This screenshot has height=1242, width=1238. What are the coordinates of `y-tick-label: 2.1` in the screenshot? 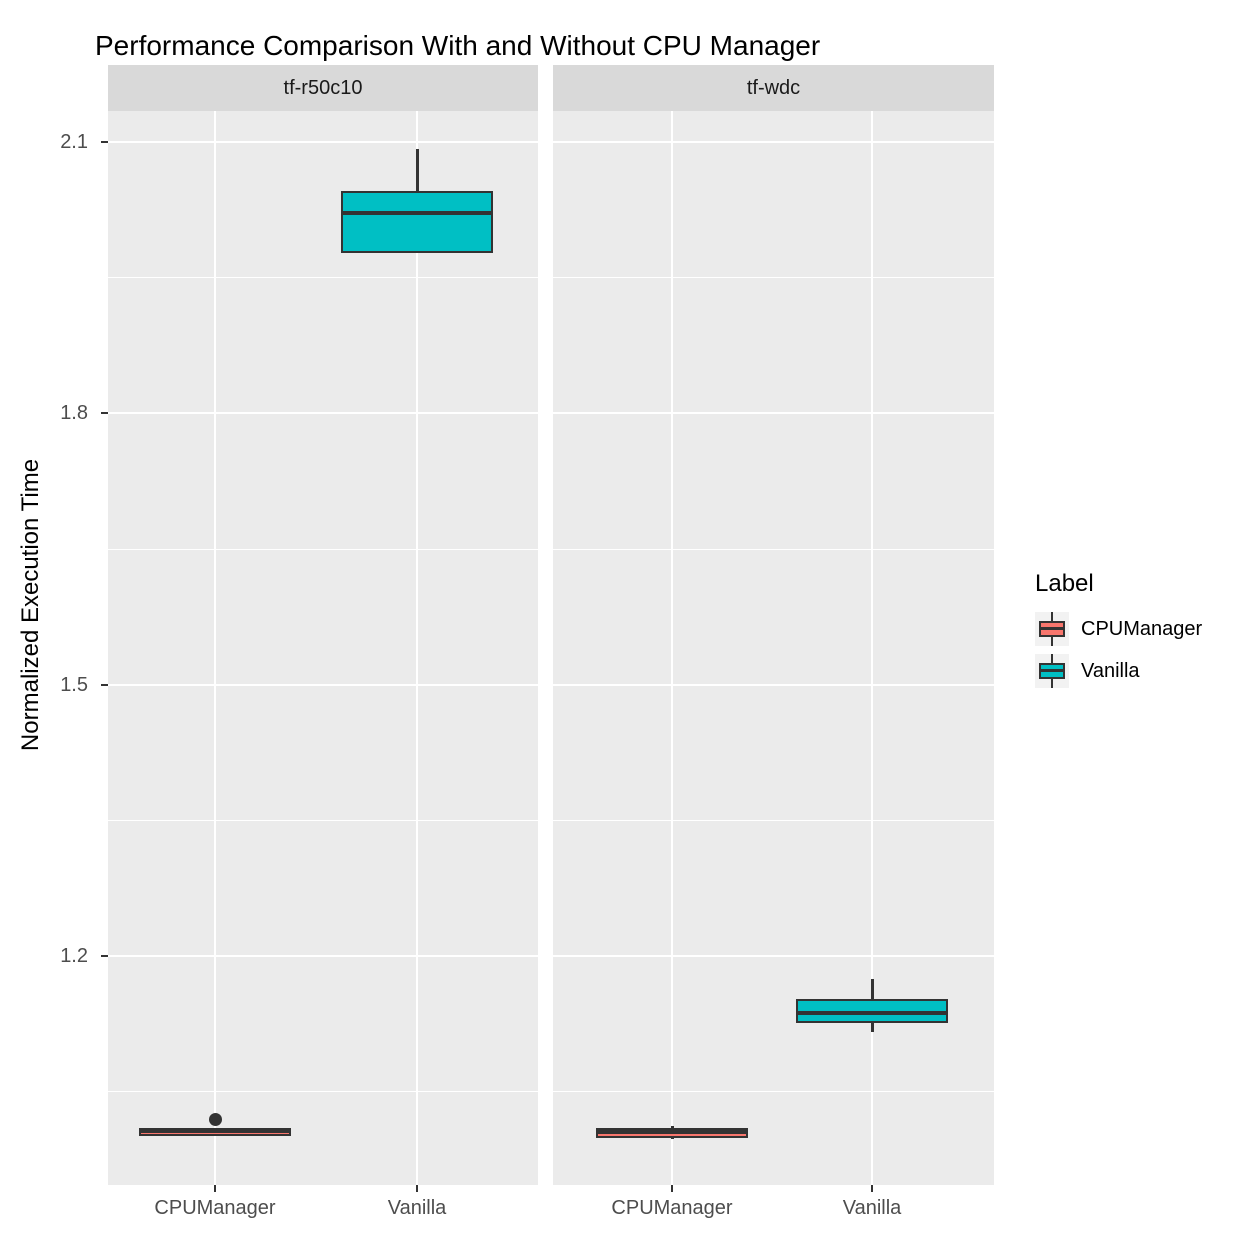 It's located at (74, 142).